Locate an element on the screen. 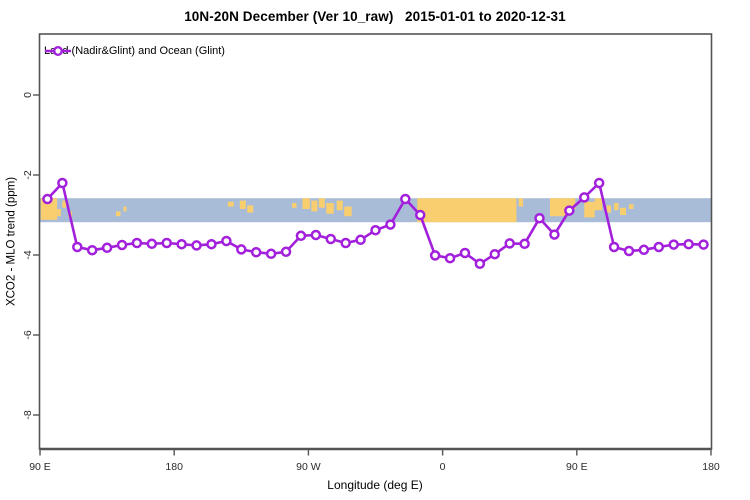  legend-label: Land (Nadir&Glint) and Ocean (Glint) is located at coordinates (134, 51).